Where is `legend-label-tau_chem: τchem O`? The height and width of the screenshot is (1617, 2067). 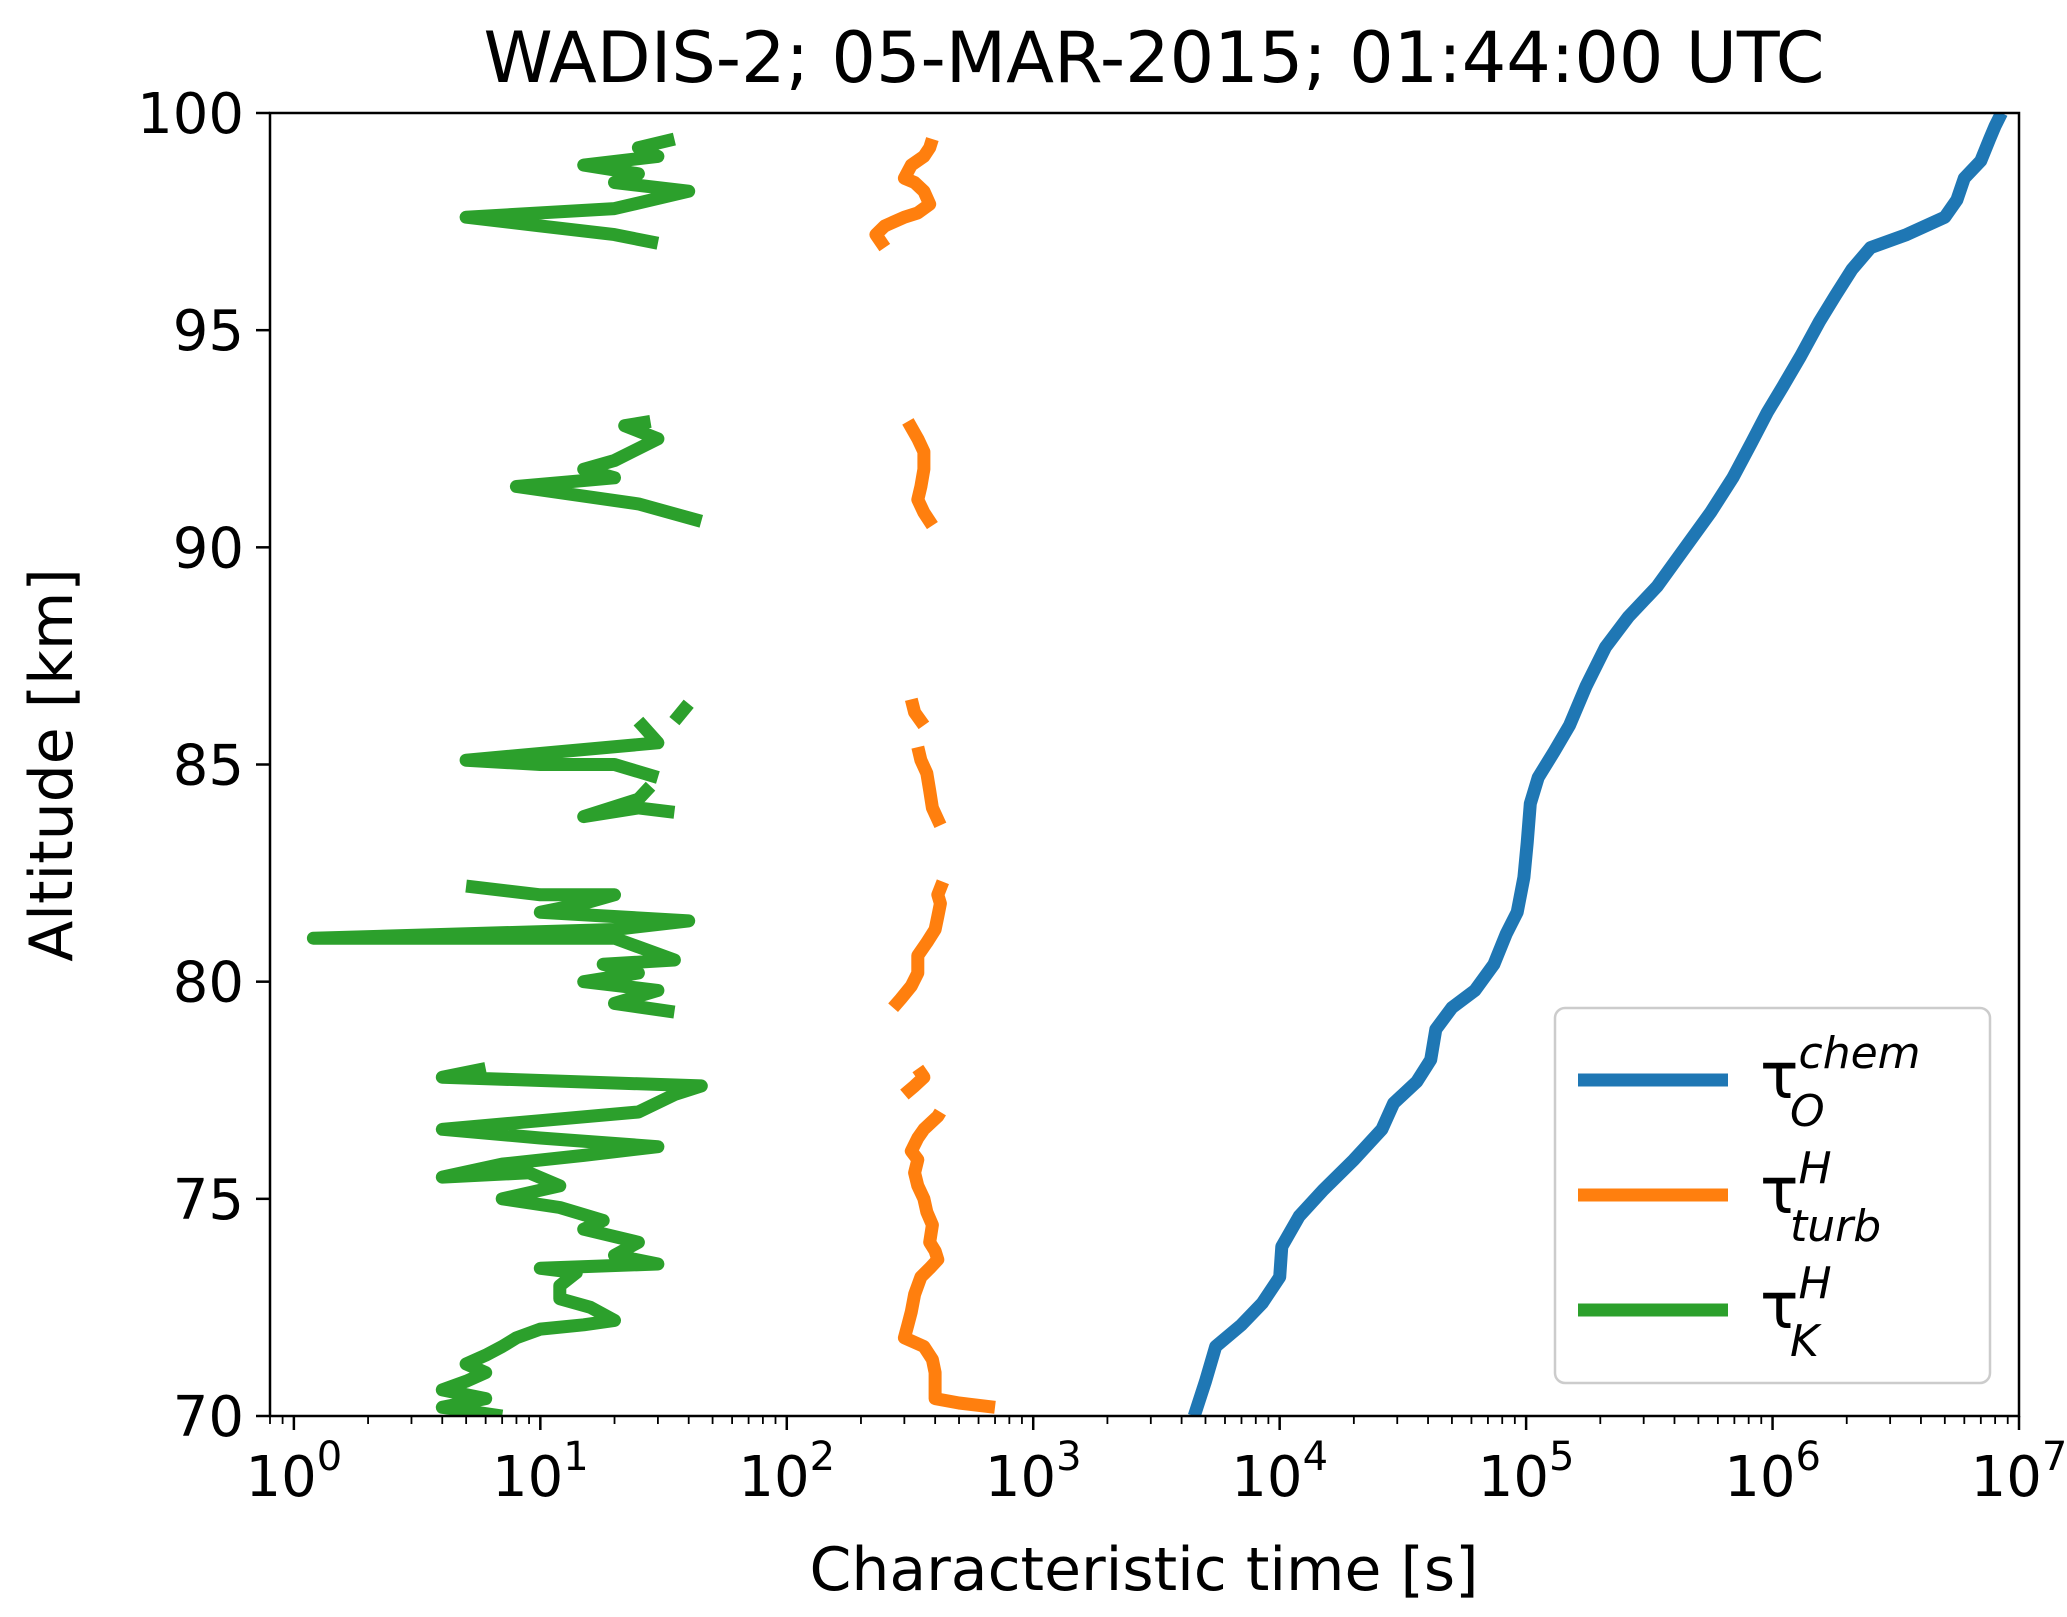
legend-label-tau_chem: τchem O is located at coordinates (1840, 1082).